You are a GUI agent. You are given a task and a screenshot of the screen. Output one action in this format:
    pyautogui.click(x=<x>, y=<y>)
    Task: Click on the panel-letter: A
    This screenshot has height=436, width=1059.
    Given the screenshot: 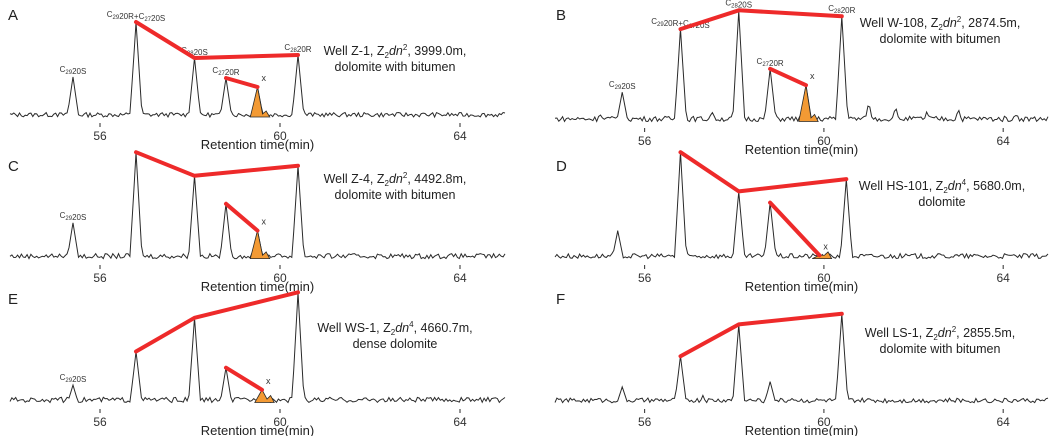 What is the action you would take?
    pyautogui.click(x=13, y=15)
    